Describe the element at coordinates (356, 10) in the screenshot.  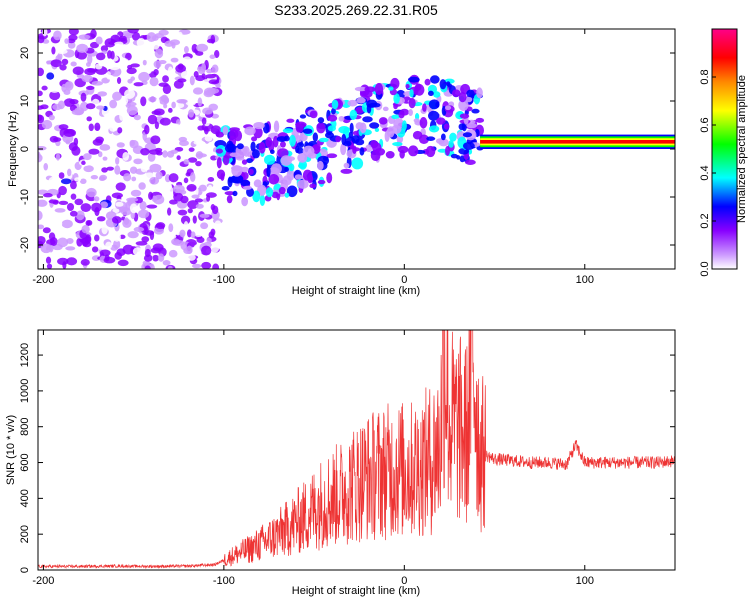
I see `figure-title: S233.2025.269.22.31.R05` at that location.